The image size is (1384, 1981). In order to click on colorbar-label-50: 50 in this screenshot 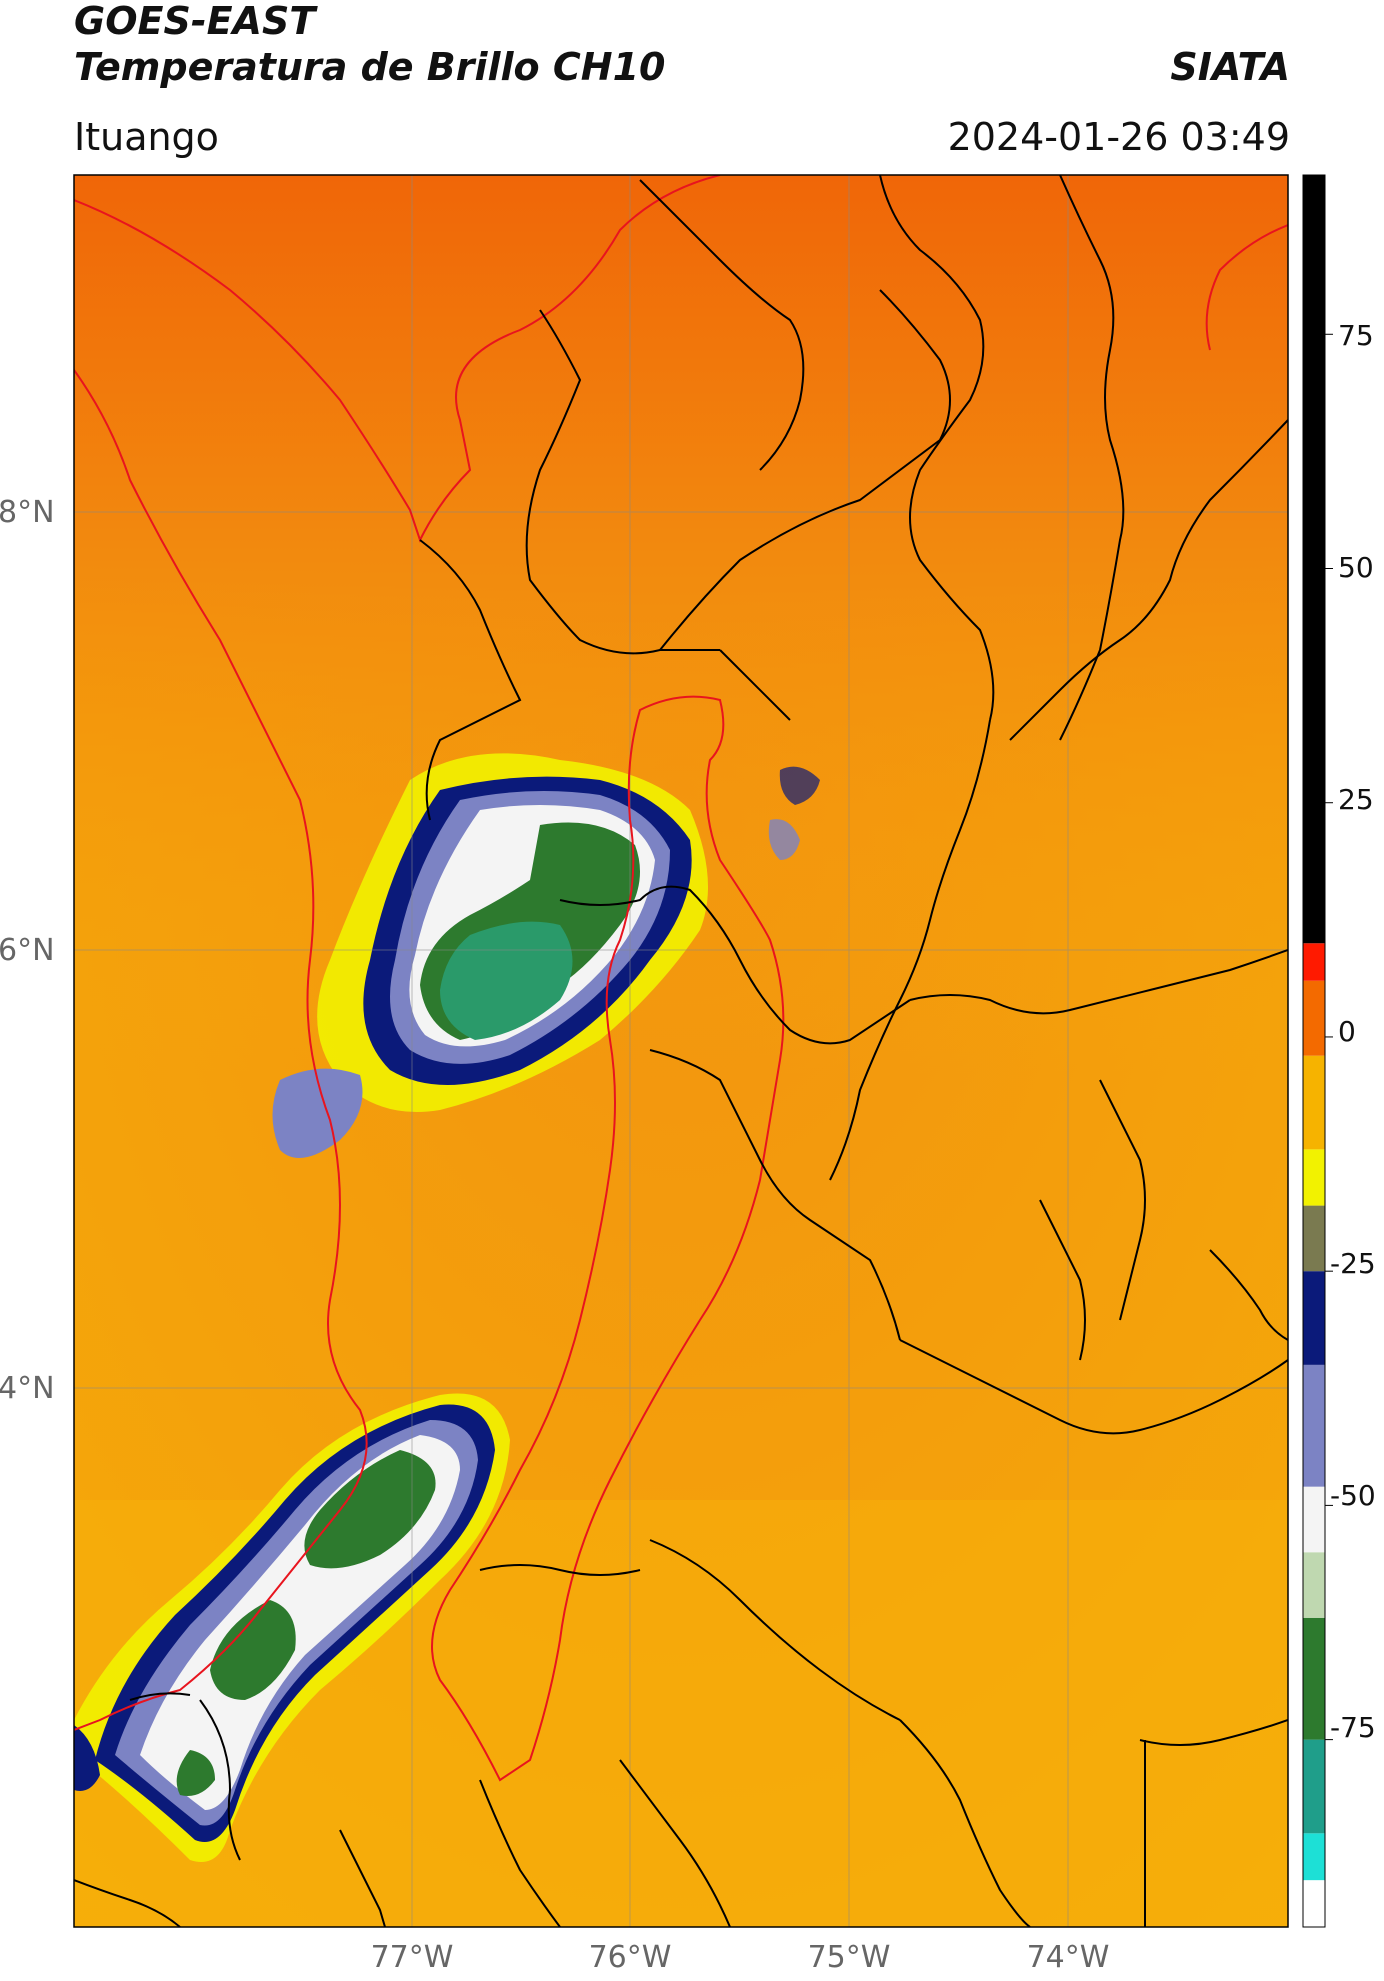, I will do `click(1356, 567)`.